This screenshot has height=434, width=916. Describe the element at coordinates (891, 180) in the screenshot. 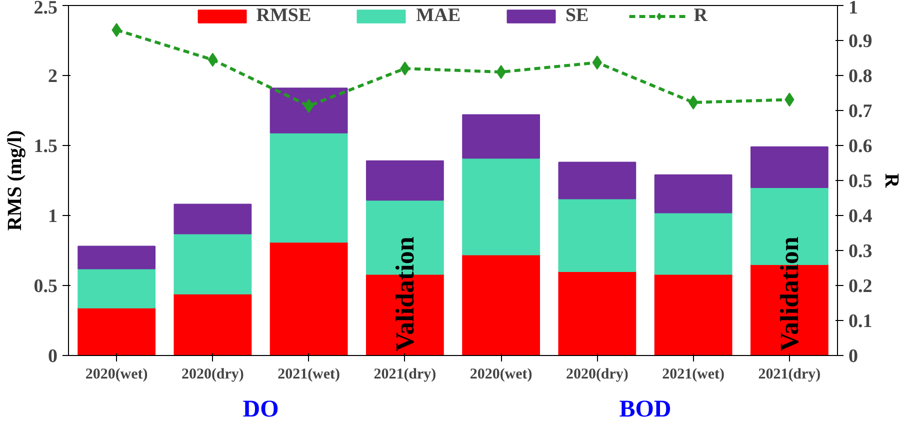

I see `y2-axis-title: R` at that location.